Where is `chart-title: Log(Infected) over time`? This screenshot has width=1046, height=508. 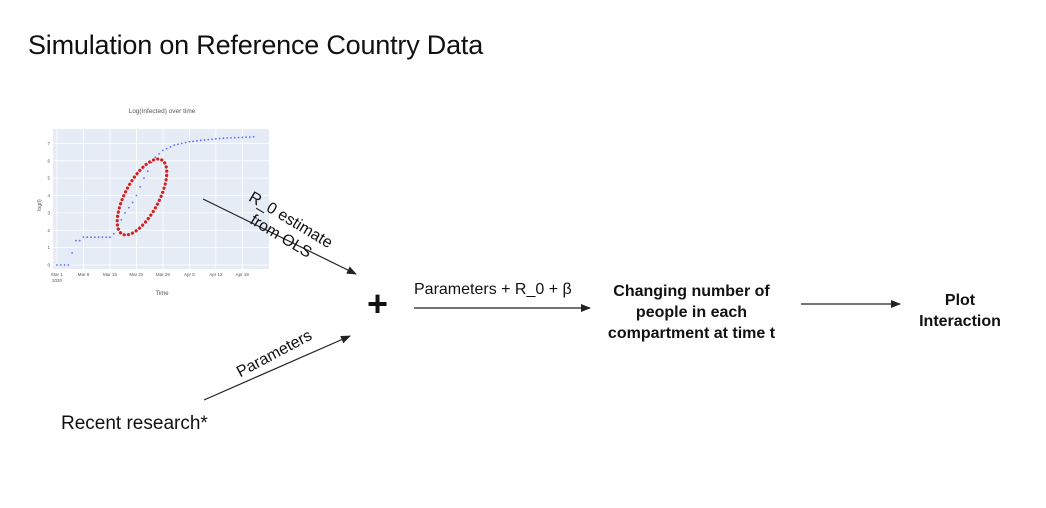
chart-title: Log(Infected) over time is located at coordinates (162, 111).